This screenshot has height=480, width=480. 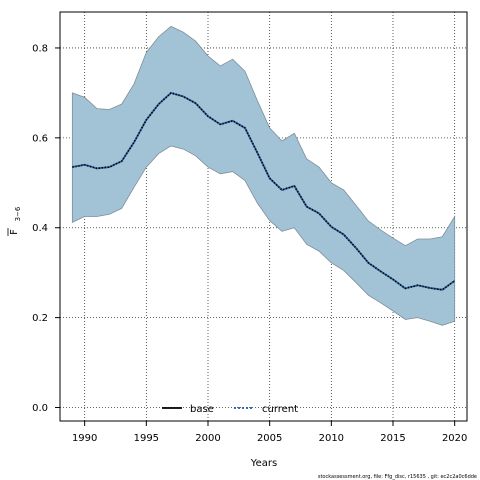 I want to click on y-axis-title: F 3−6, so click(x=14, y=221).